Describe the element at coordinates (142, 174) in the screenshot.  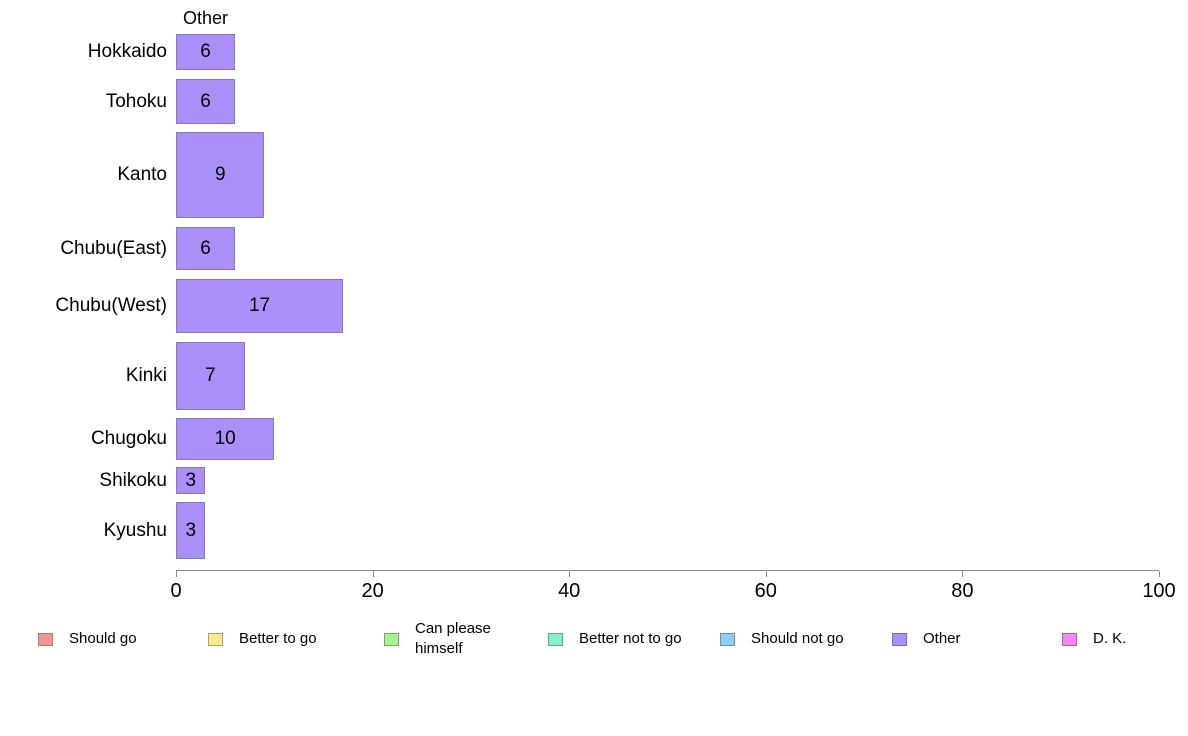
I see `region-label-kanto: Kanto` at that location.